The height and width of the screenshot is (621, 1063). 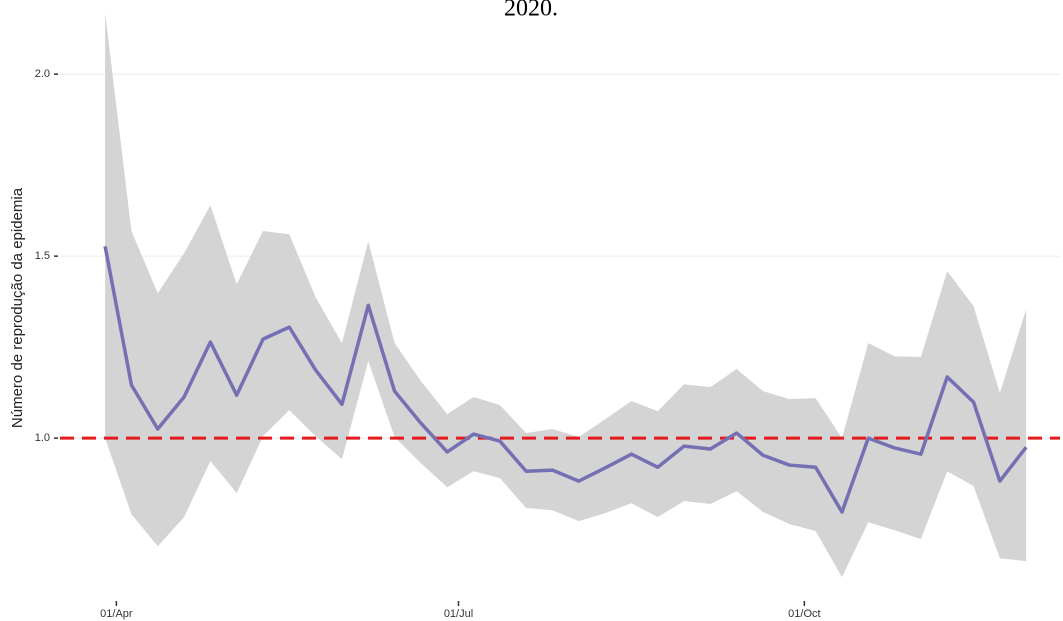 I want to click on x-tick-label: 01/Jul, so click(x=458, y=614).